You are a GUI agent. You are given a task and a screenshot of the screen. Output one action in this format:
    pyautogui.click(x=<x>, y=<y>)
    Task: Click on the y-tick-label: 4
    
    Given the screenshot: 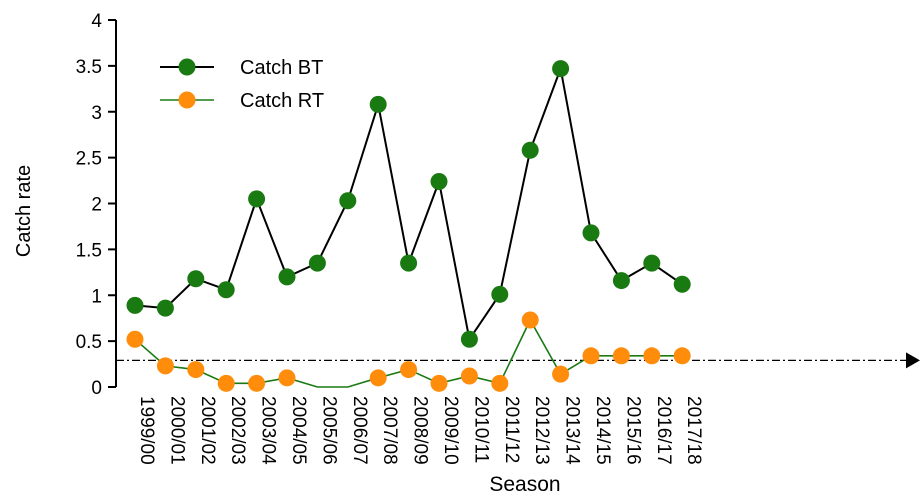 What is the action you would take?
    pyautogui.click(x=96, y=21)
    